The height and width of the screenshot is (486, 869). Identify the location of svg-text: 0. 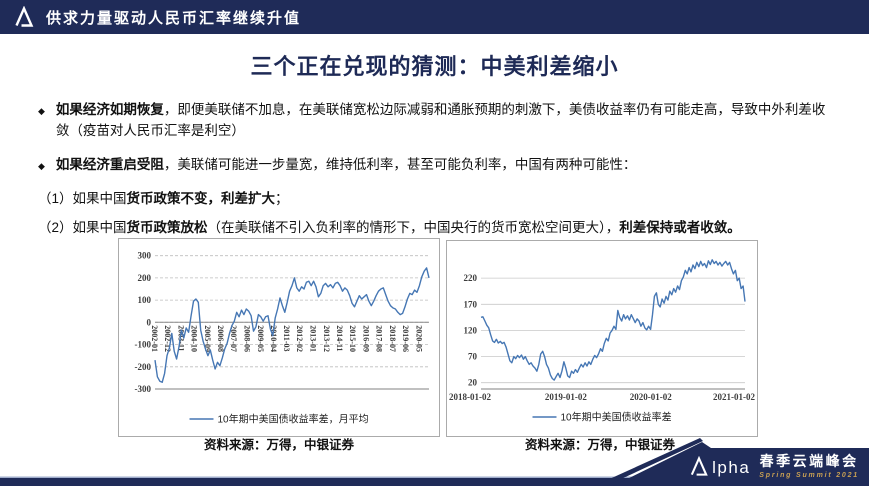
(149, 322).